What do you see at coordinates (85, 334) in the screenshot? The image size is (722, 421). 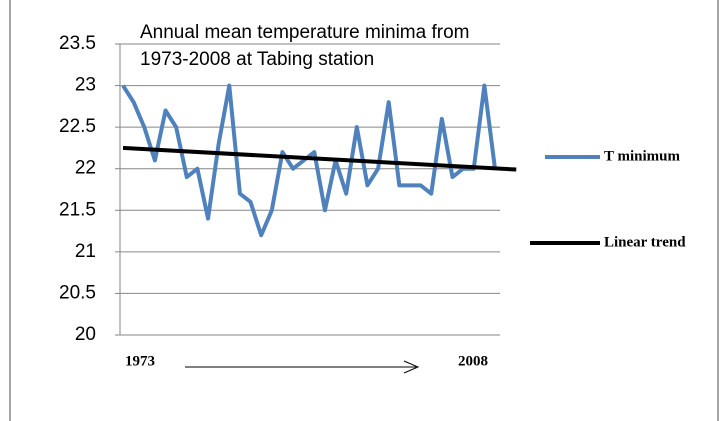 I see `y-tick-label: 20` at bounding box center [85, 334].